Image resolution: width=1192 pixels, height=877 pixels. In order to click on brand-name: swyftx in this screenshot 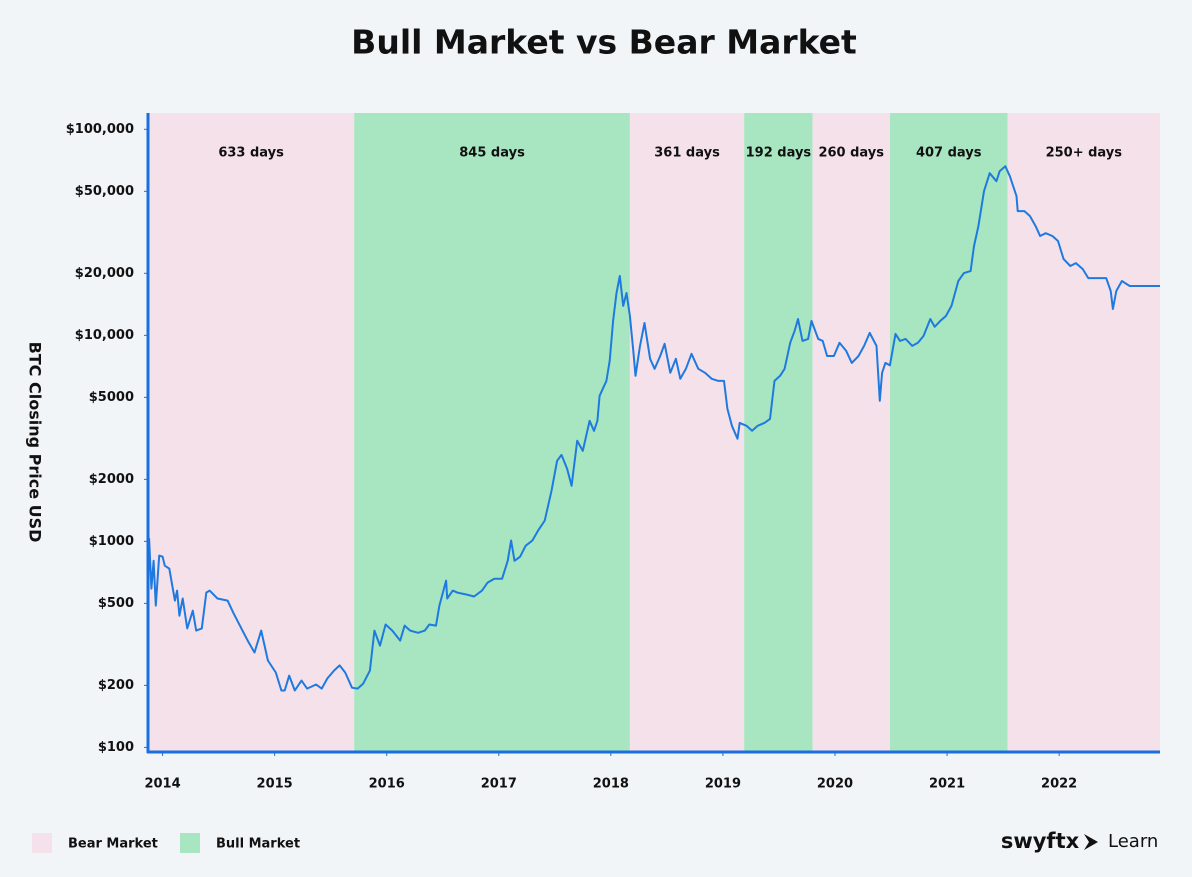, I will do `click(1040, 841)`.